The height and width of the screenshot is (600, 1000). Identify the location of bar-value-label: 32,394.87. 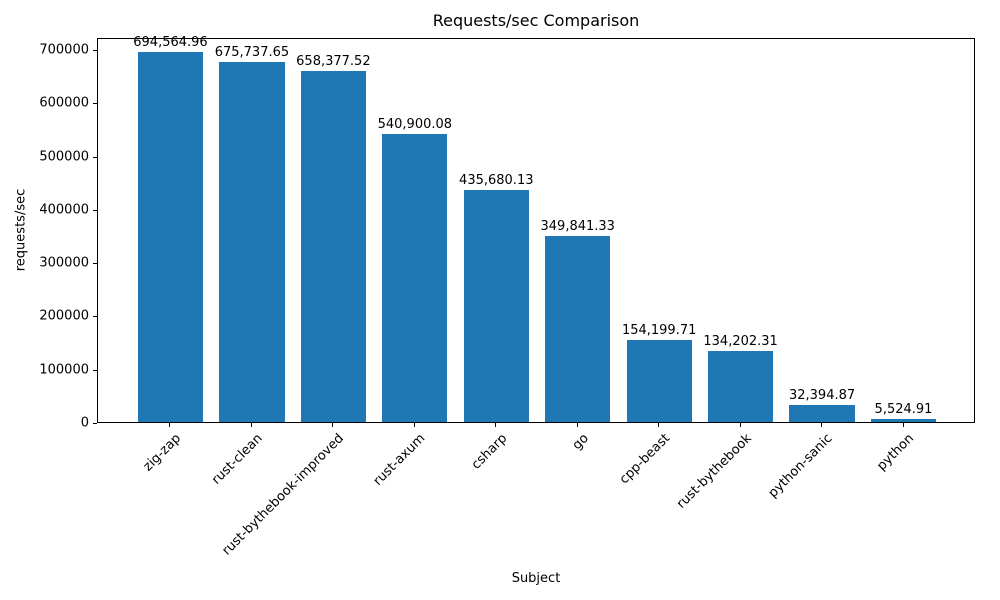
(822, 395).